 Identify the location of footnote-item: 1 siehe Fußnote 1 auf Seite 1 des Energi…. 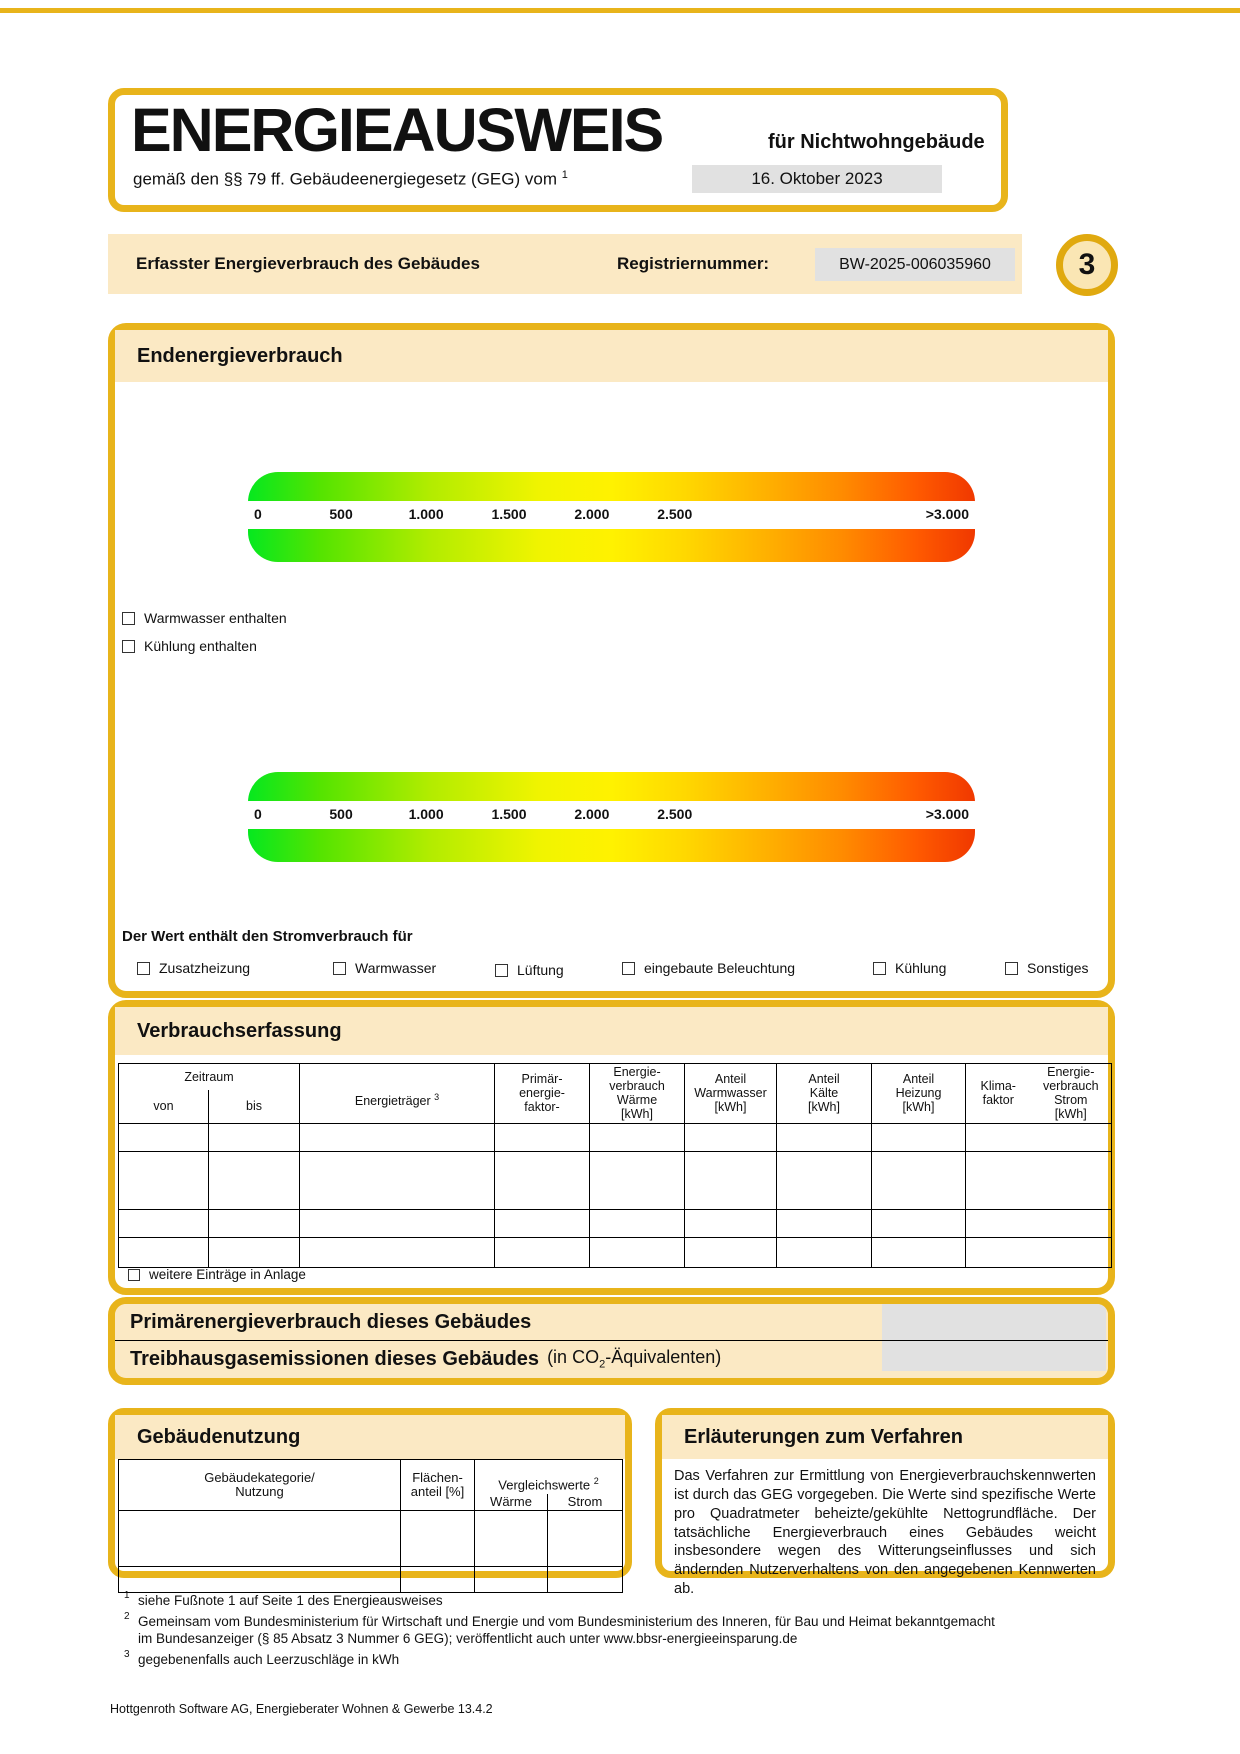
(558, 1600).